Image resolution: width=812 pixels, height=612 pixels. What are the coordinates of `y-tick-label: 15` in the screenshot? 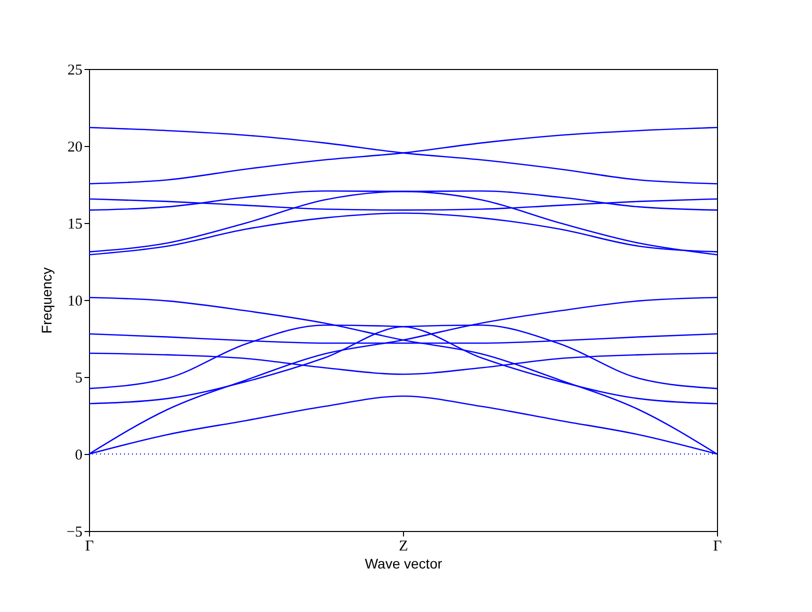 It's located at (75, 224).